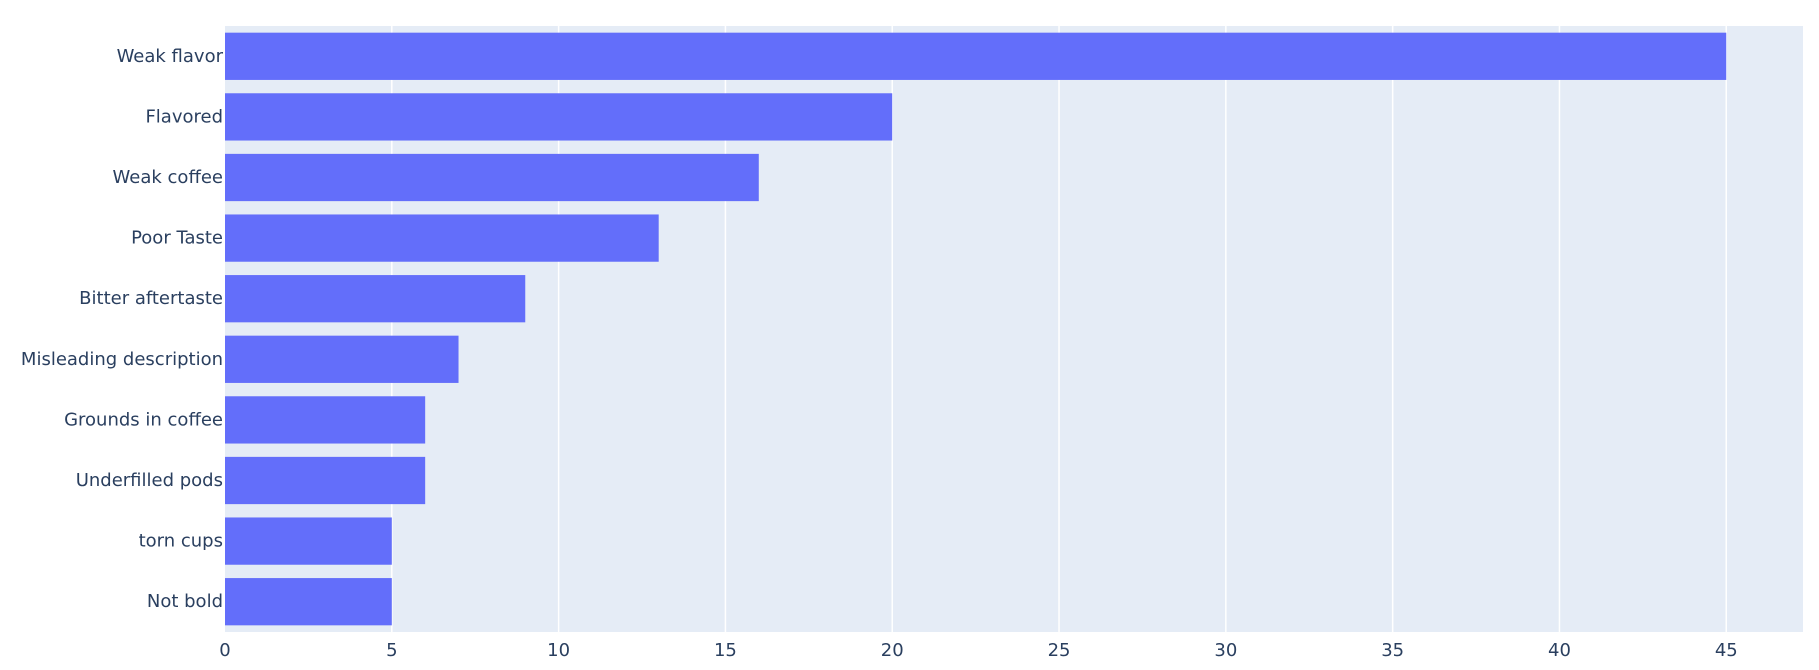 The height and width of the screenshot is (670, 1819). Describe the element at coordinates (1059, 650) in the screenshot. I see `x-tick-label: 25` at that location.